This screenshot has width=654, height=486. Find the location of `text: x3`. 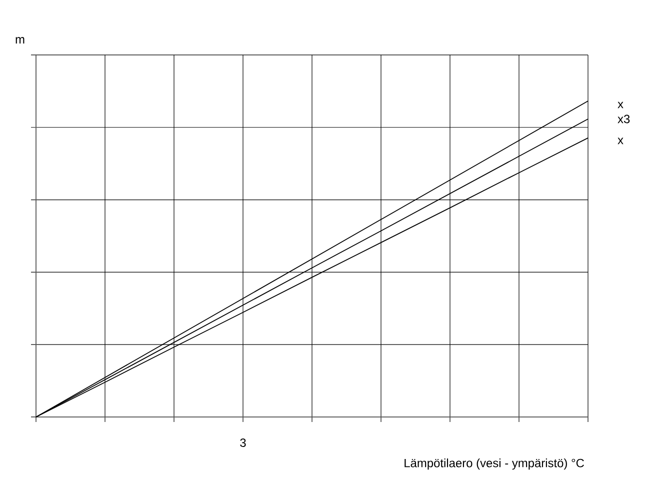

text: x3 is located at coordinates (624, 119).